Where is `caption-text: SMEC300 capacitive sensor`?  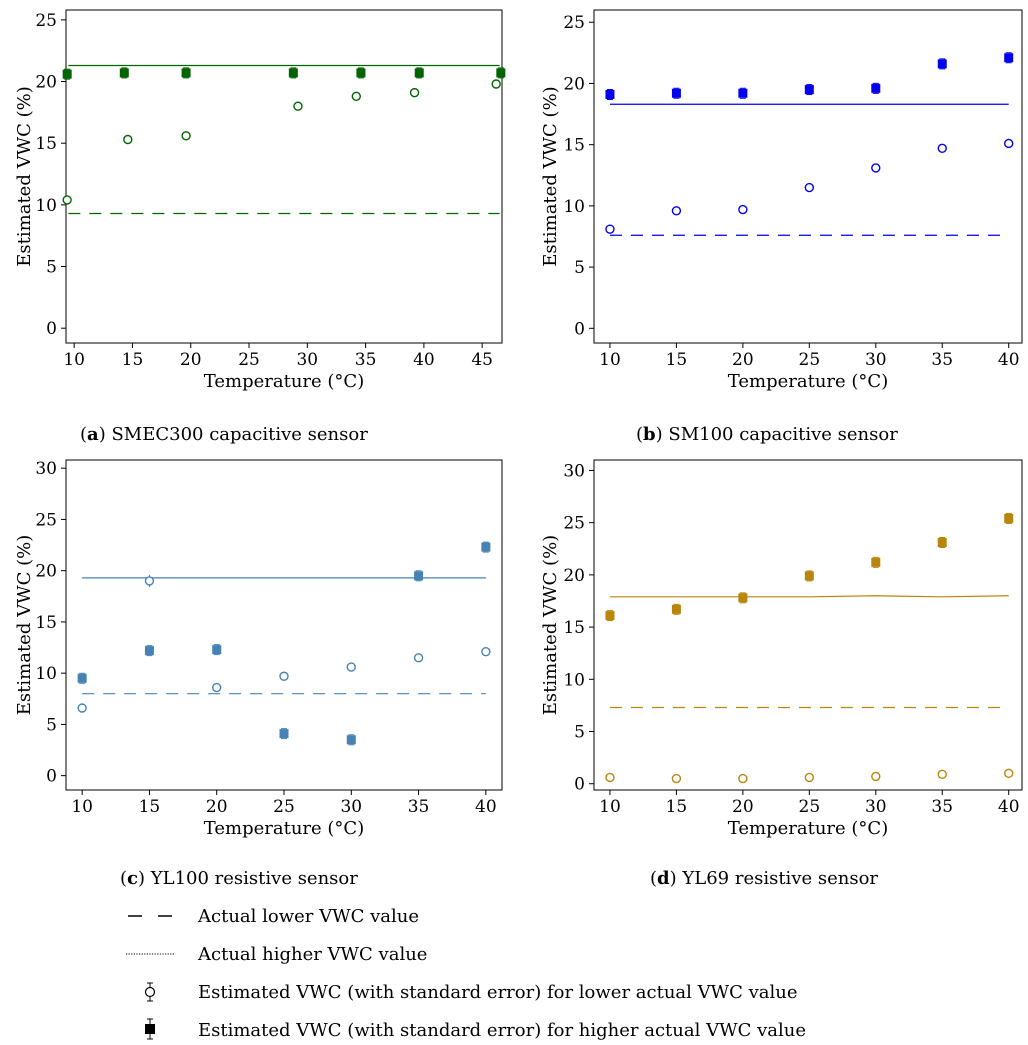
caption-text: SMEC300 capacitive sensor is located at coordinates (237, 434).